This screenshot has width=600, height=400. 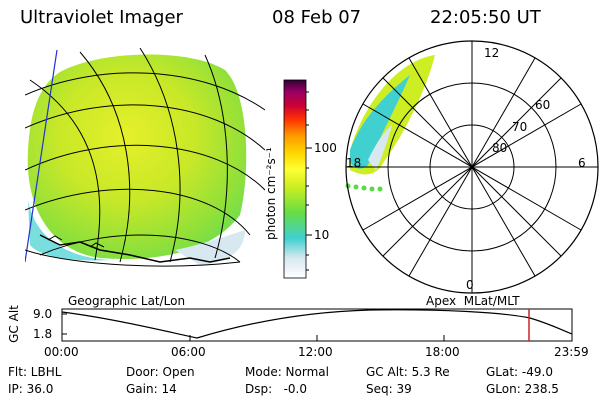 I want to click on date-label: 08 Feb 07, so click(x=317, y=17).